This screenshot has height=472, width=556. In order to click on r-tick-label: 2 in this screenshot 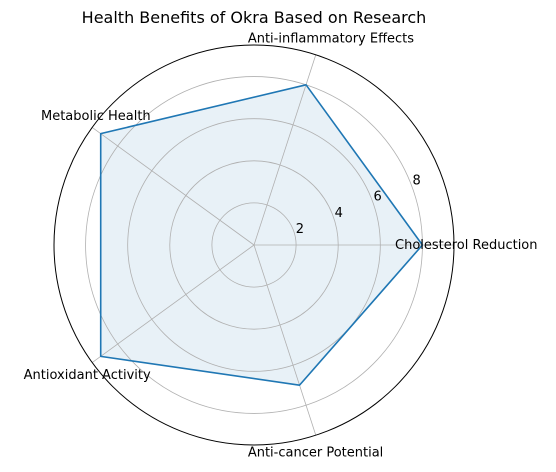, I will do `click(300, 229)`.